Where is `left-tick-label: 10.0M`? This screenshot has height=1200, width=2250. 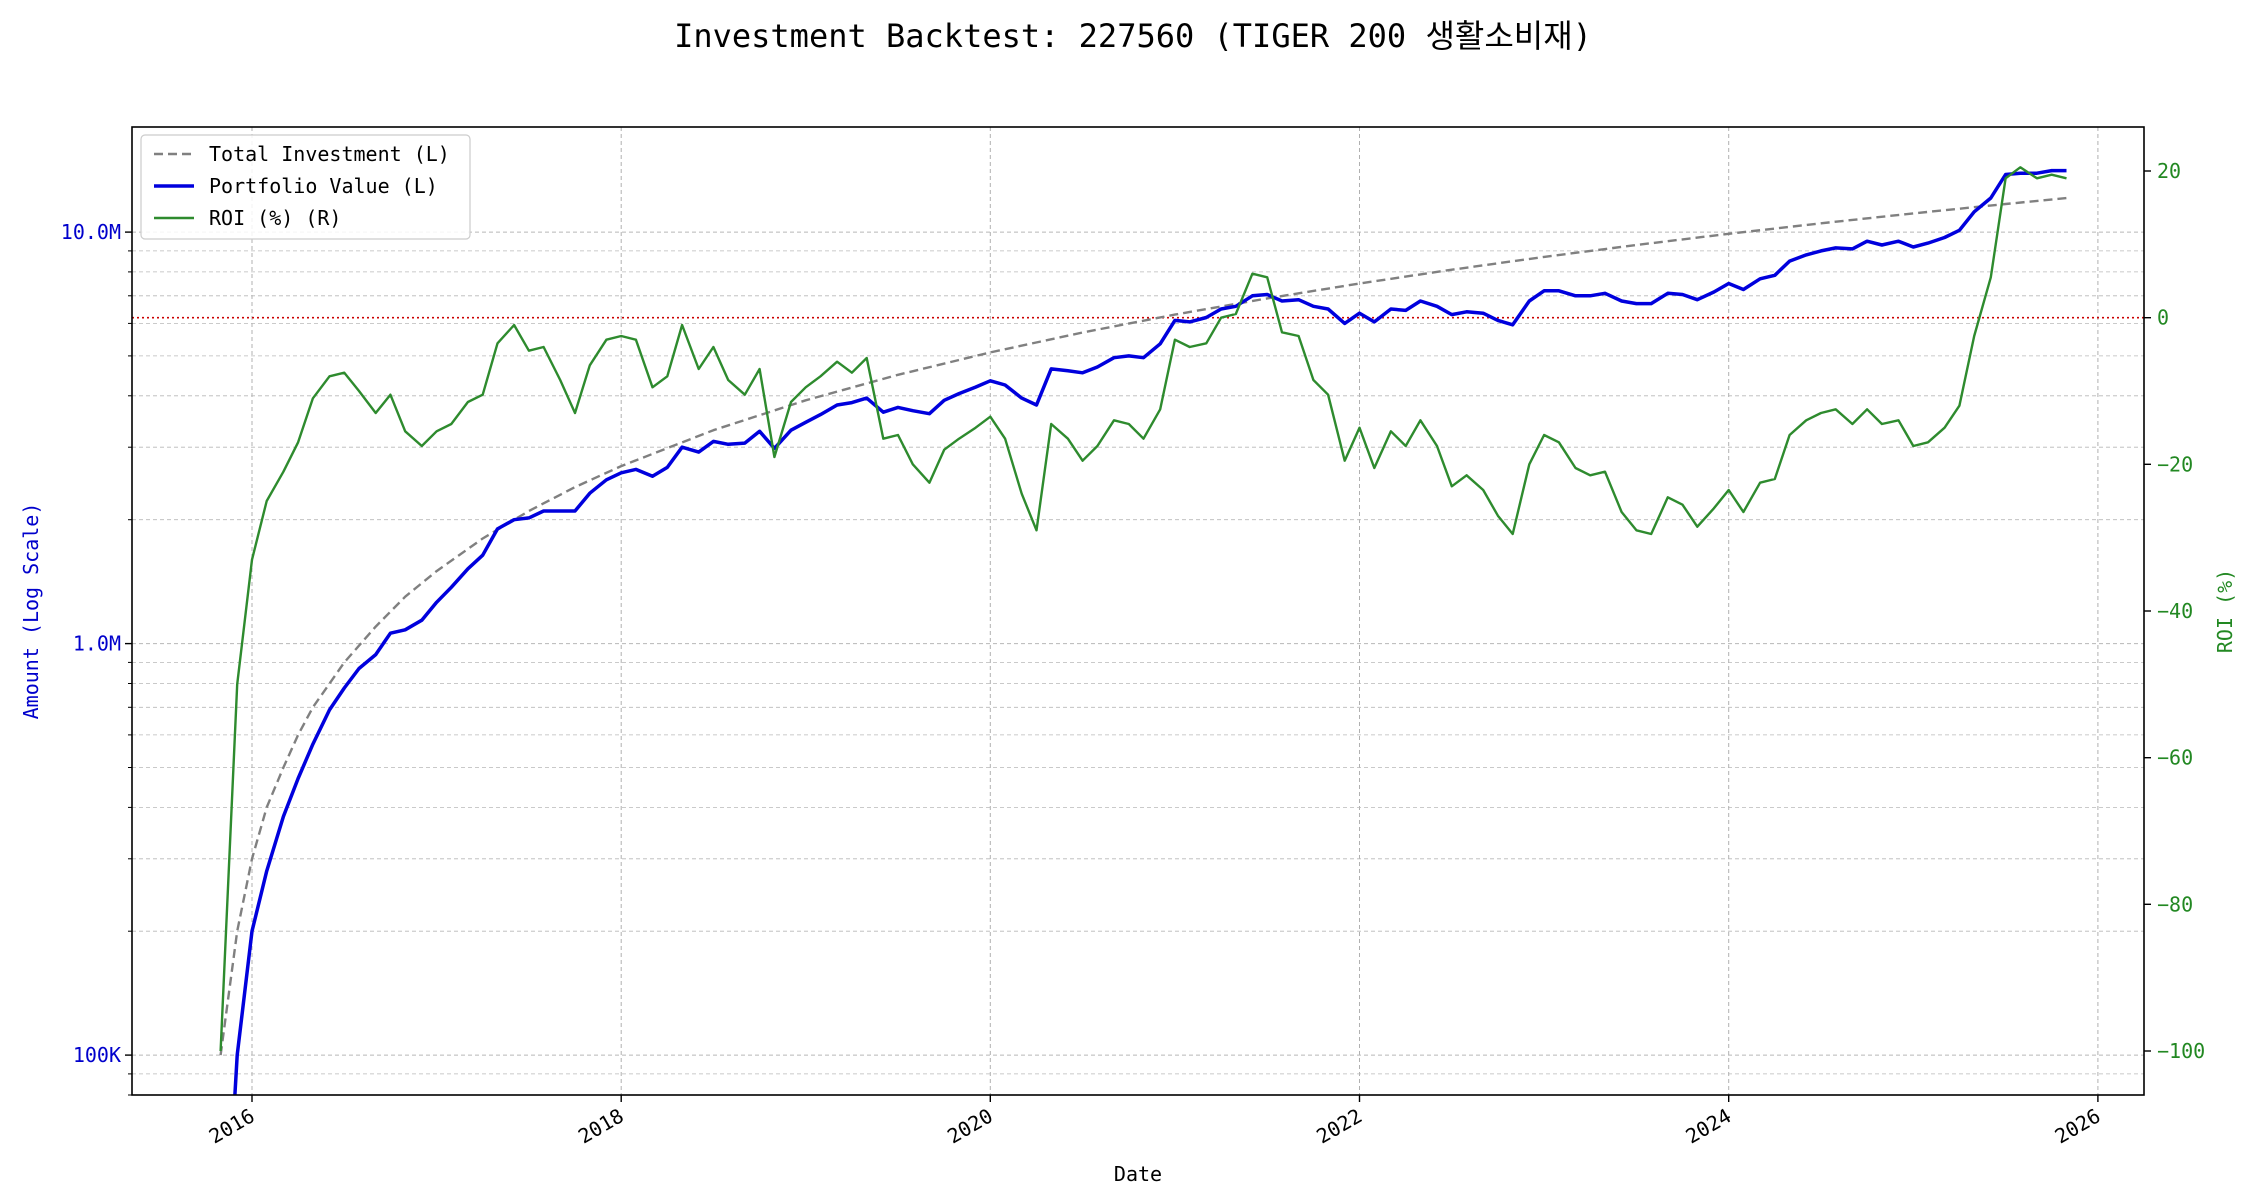 left-tick-label: 10.0M is located at coordinates (91, 232).